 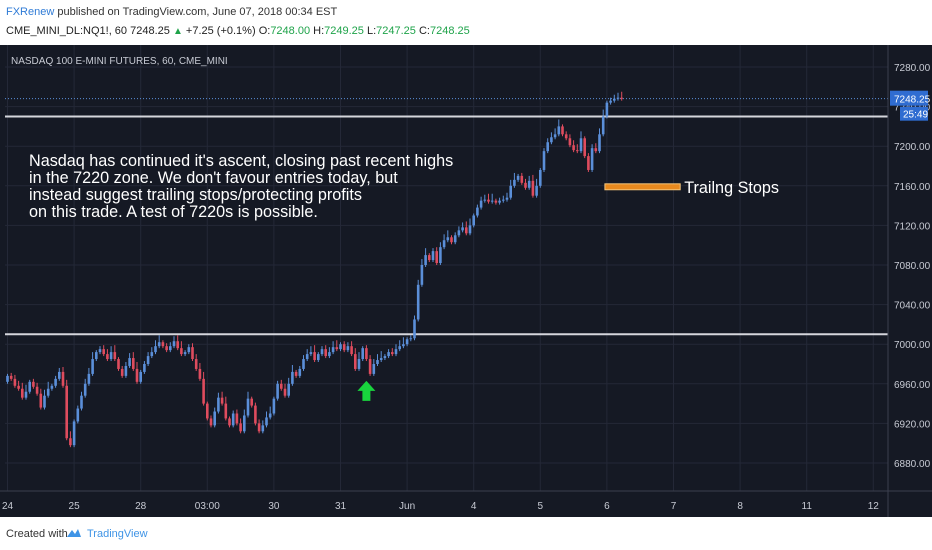 What do you see at coordinates (740, 506) in the screenshot?
I see `time-tick-label: 8` at bounding box center [740, 506].